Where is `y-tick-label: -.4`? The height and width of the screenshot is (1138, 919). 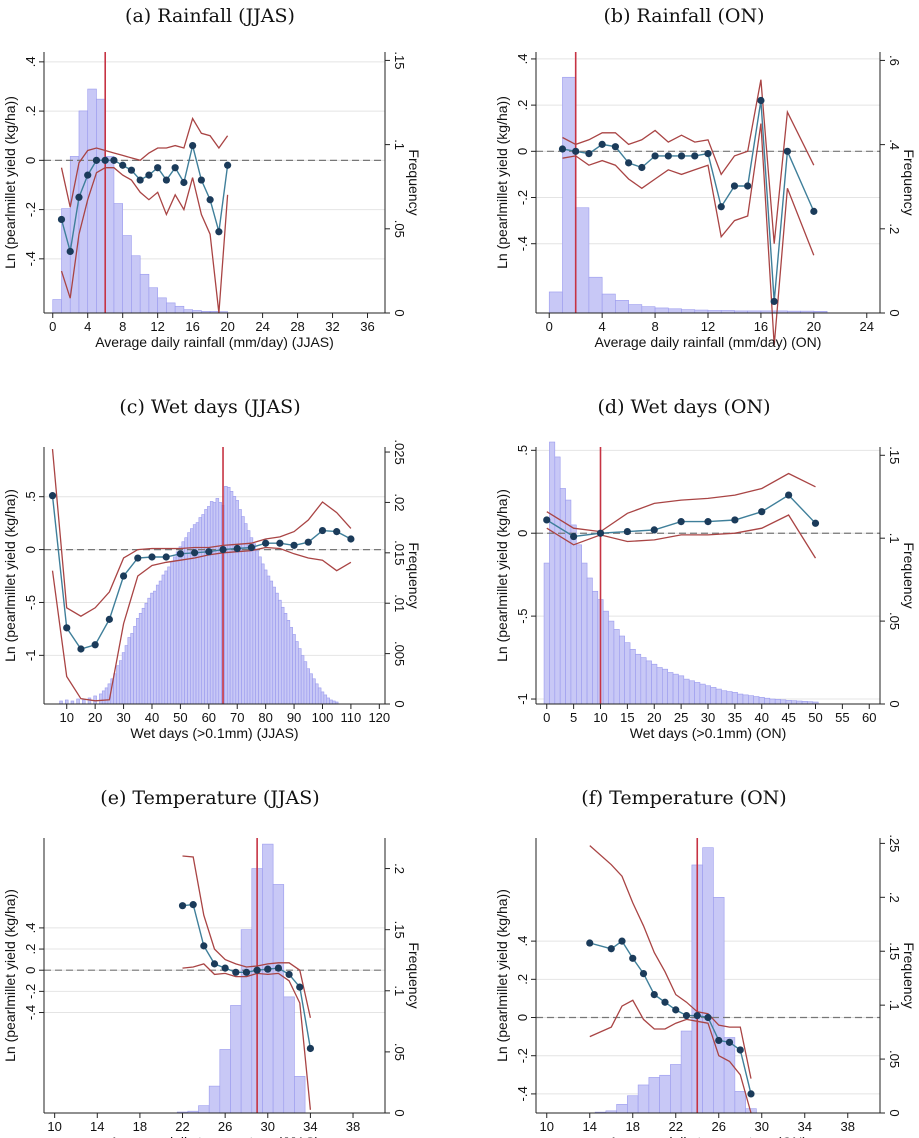
y-tick-label: -.4 is located at coordinates (30, 258).